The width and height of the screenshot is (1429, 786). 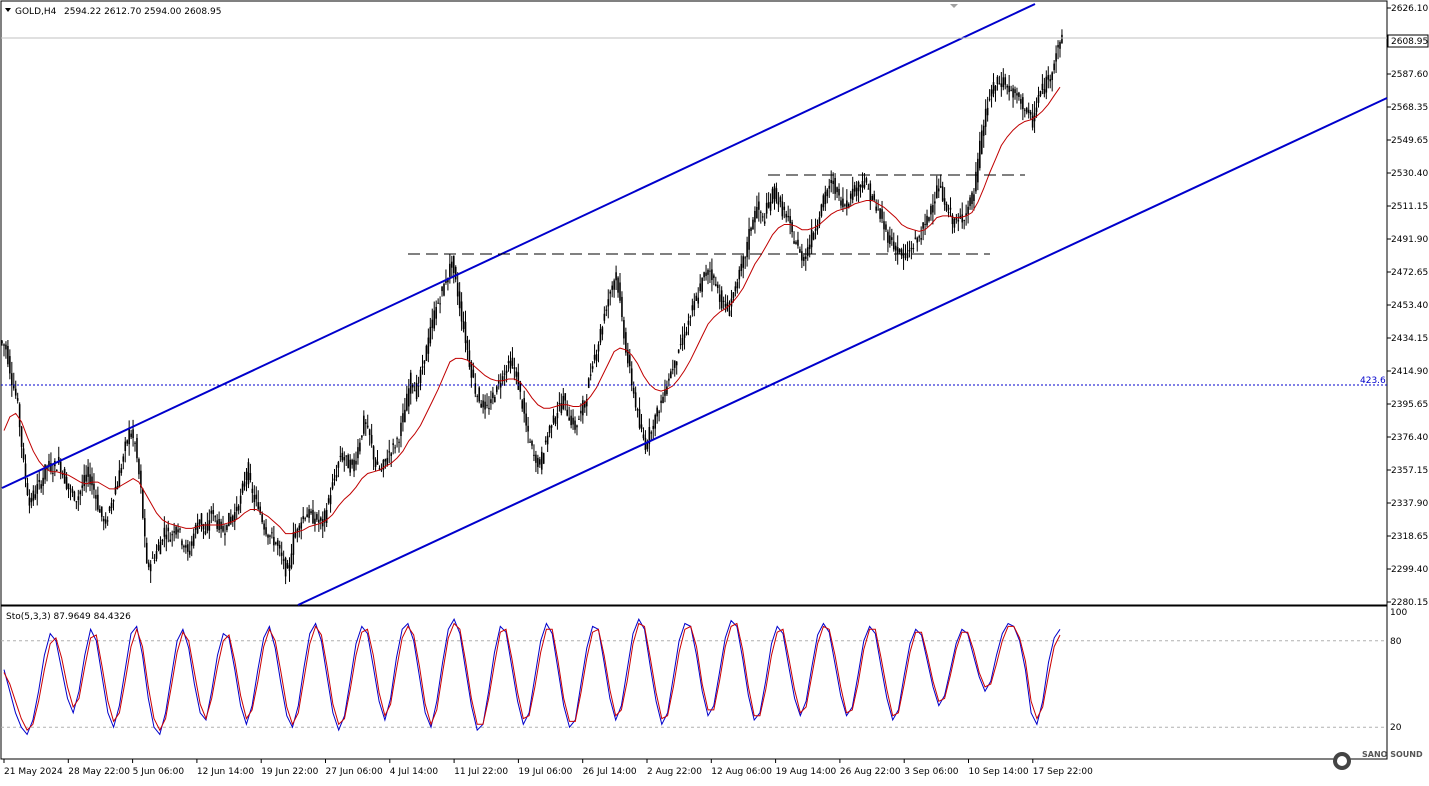 What do you see at coordinates (1409, 405) in the screenshot?
I see `price-tick-label: 2395.65` at bounding box center [1409, 405].